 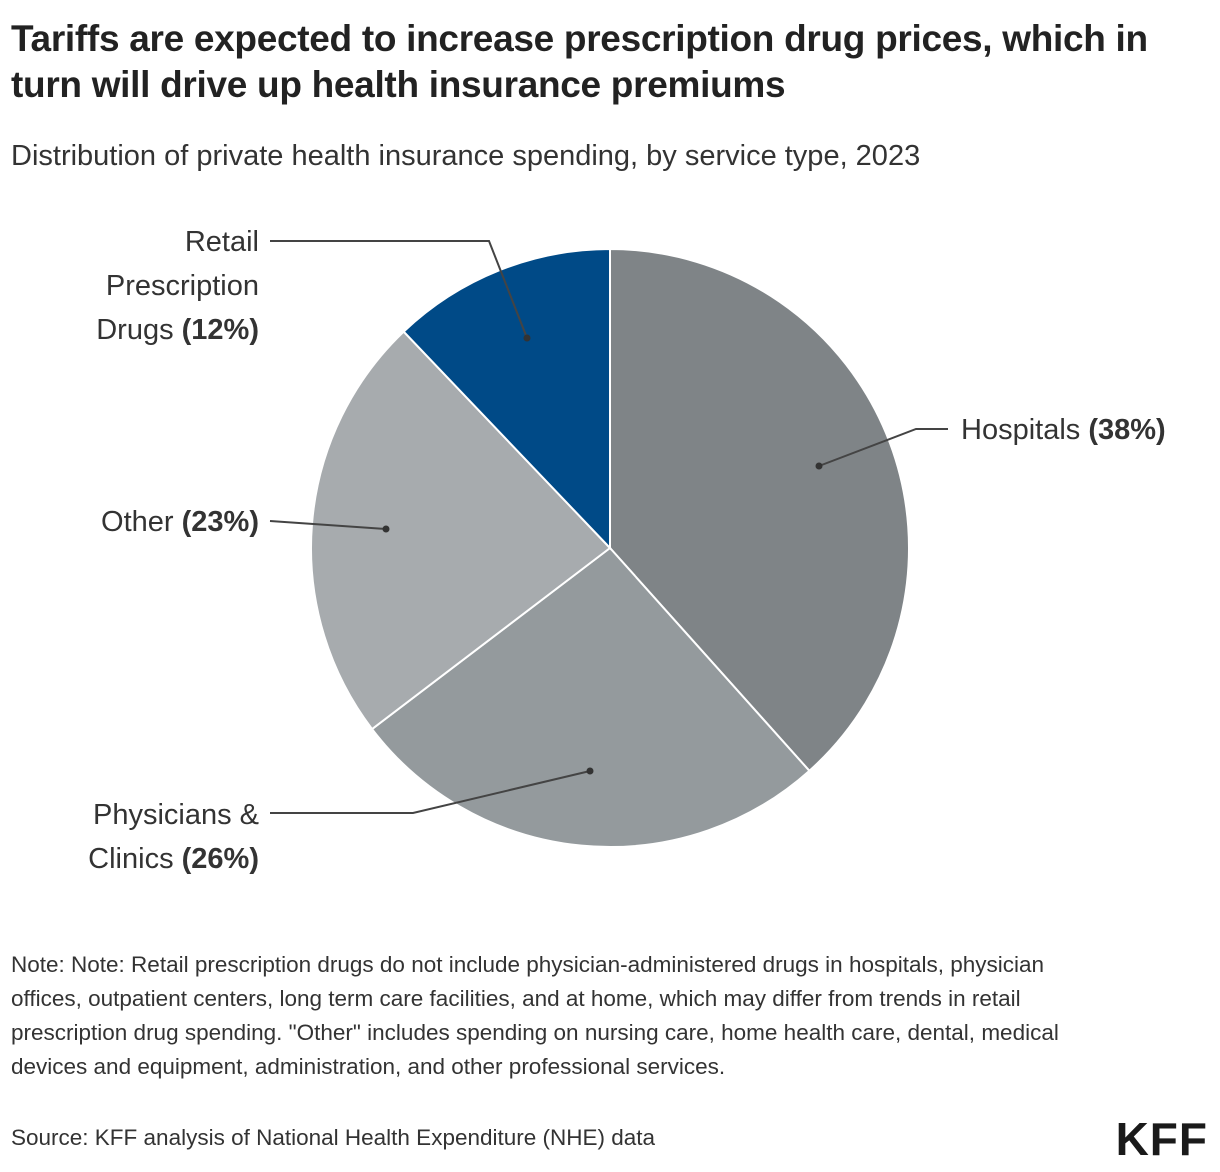 What do you see at coordinates (328, 525) in the screenshot?
I see `leader-other-line` at bounding box center [328, 525].